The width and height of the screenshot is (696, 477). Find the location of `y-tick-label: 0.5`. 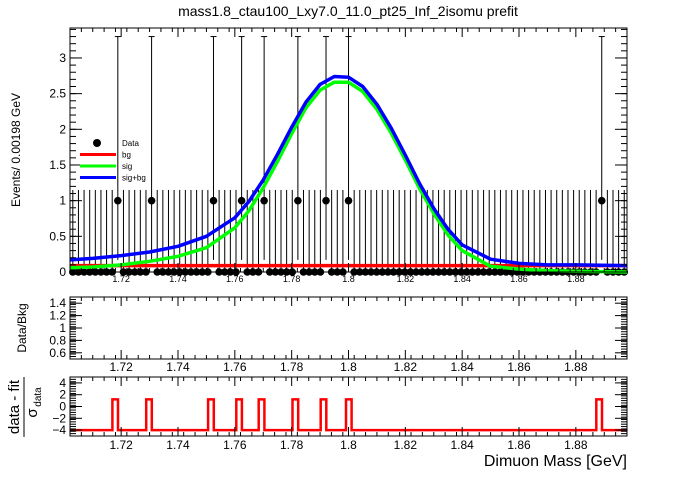

y-tick-label: 0.5 is located at coordinates (57, 236).